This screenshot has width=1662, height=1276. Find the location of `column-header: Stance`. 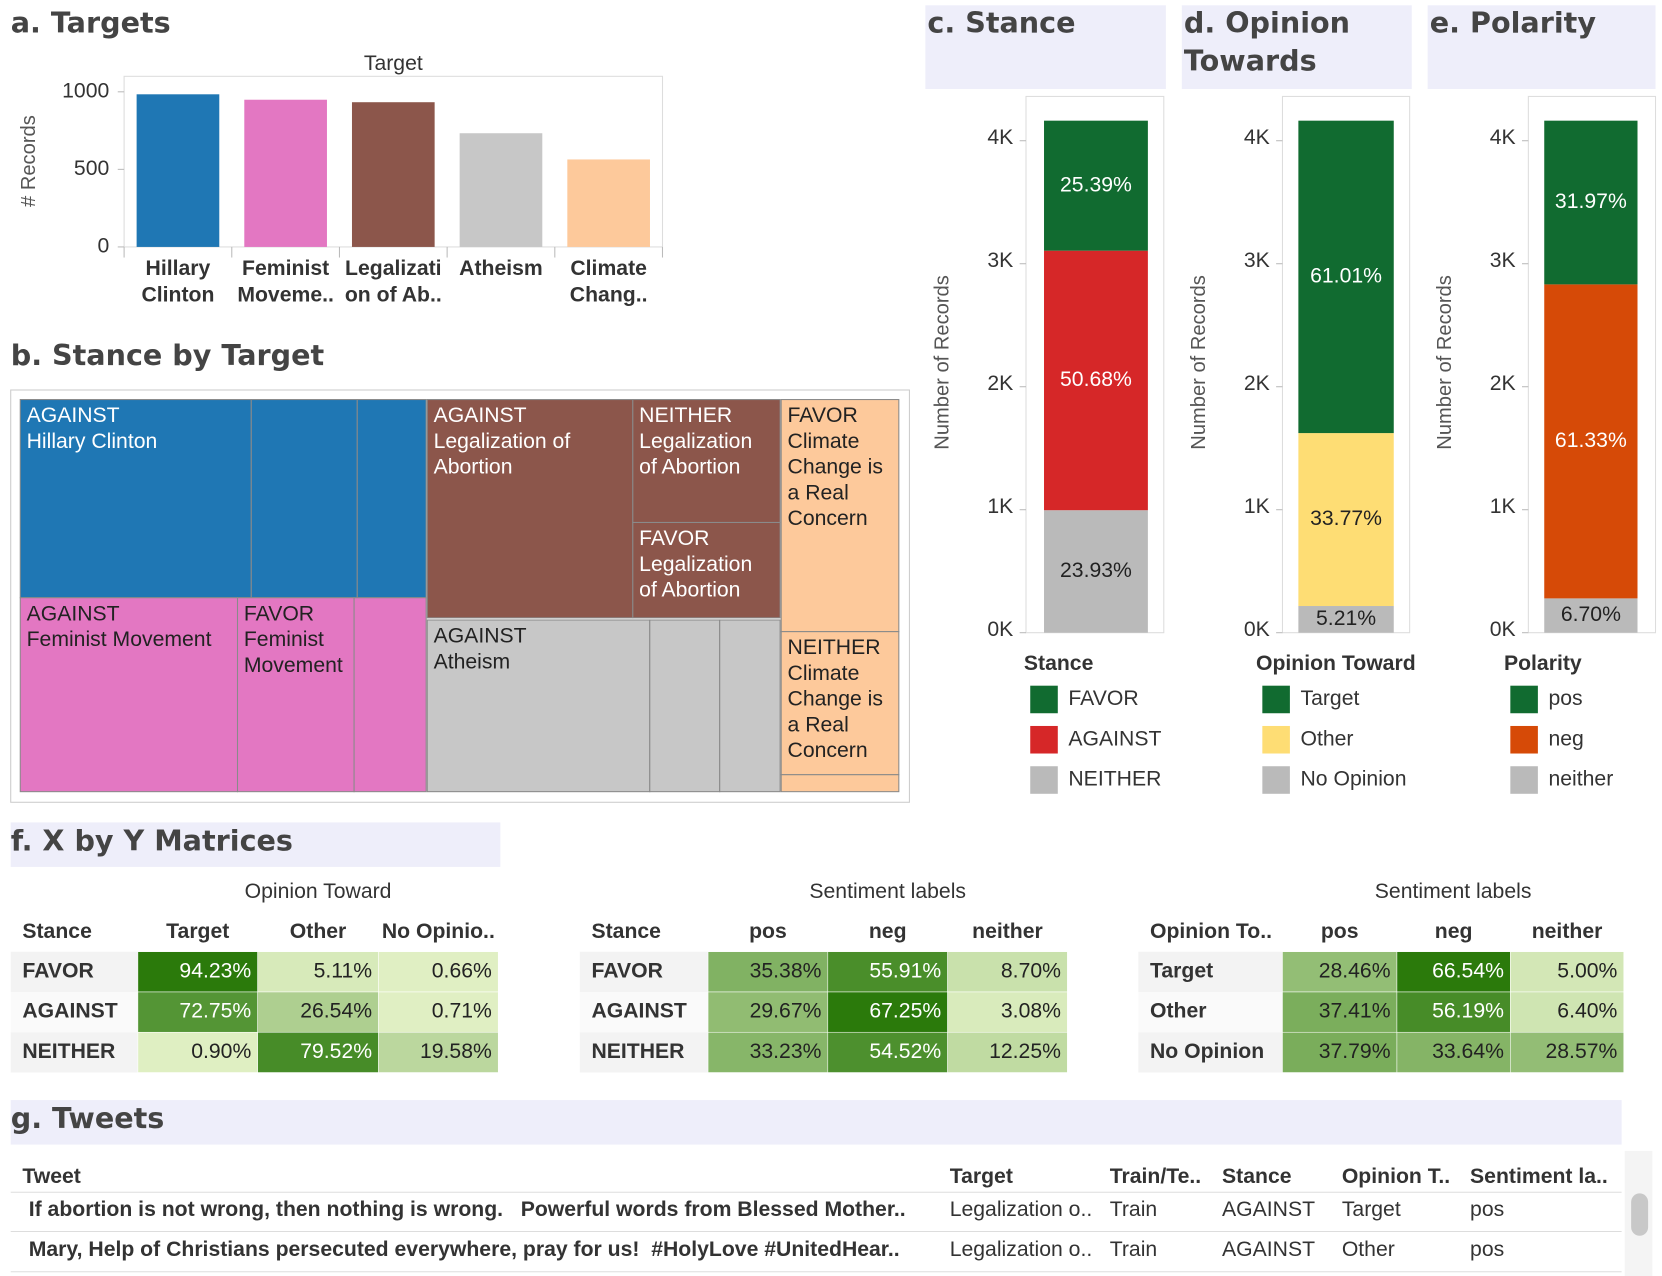

column-header: Stance is located at coordinates (1257, 1176).